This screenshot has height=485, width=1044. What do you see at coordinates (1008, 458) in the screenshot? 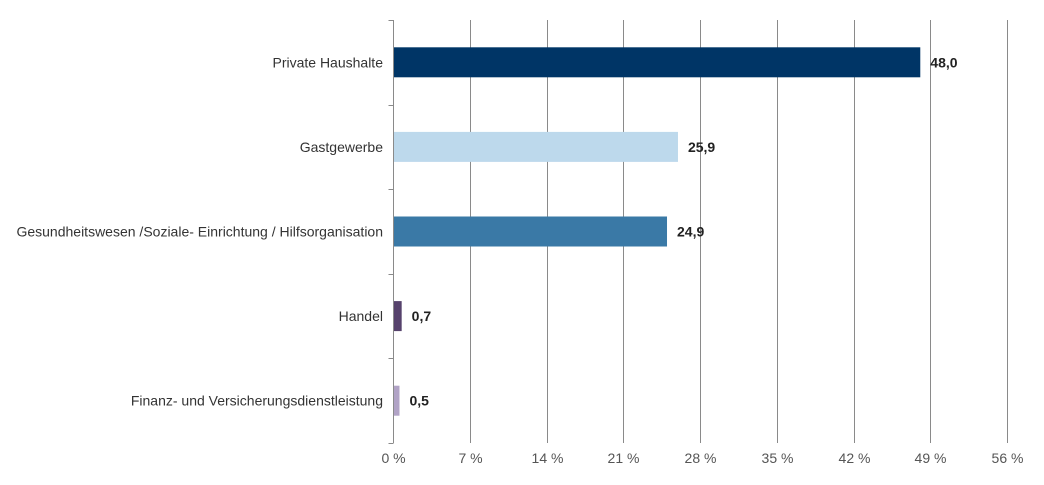
I see `x-tick-label: 56 %` at bounding box center [1008, 458].